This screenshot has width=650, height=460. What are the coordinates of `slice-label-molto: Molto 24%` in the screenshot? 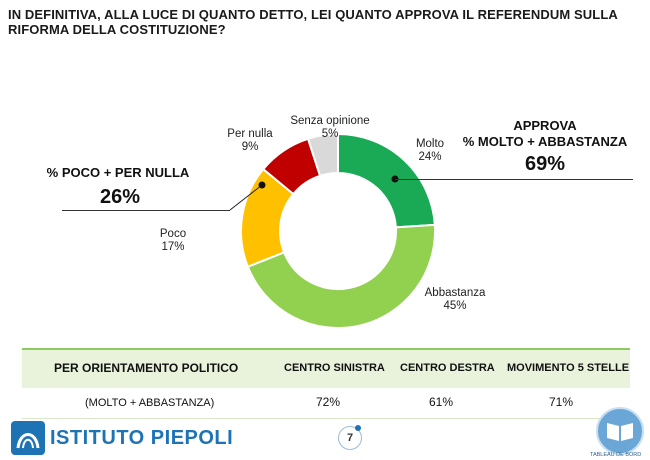 It's located at (430, 151).